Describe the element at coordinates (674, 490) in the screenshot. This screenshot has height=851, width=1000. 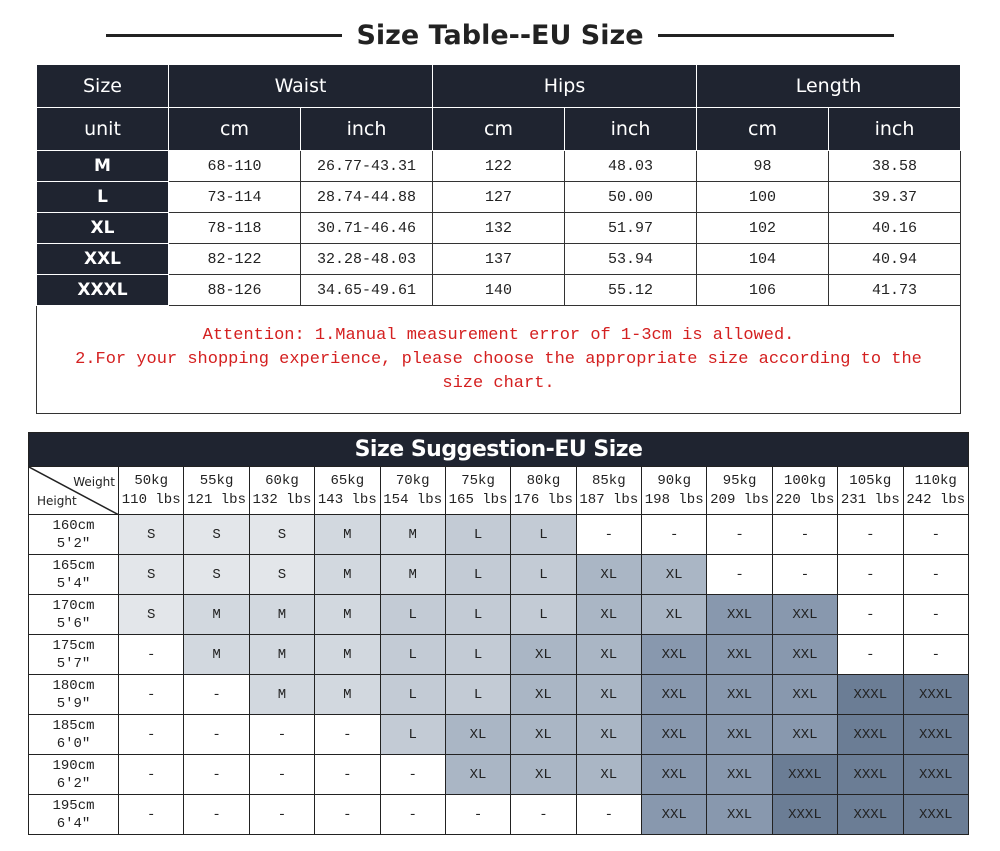
I see `weight-header: 90kg 198 lbs` at that location.